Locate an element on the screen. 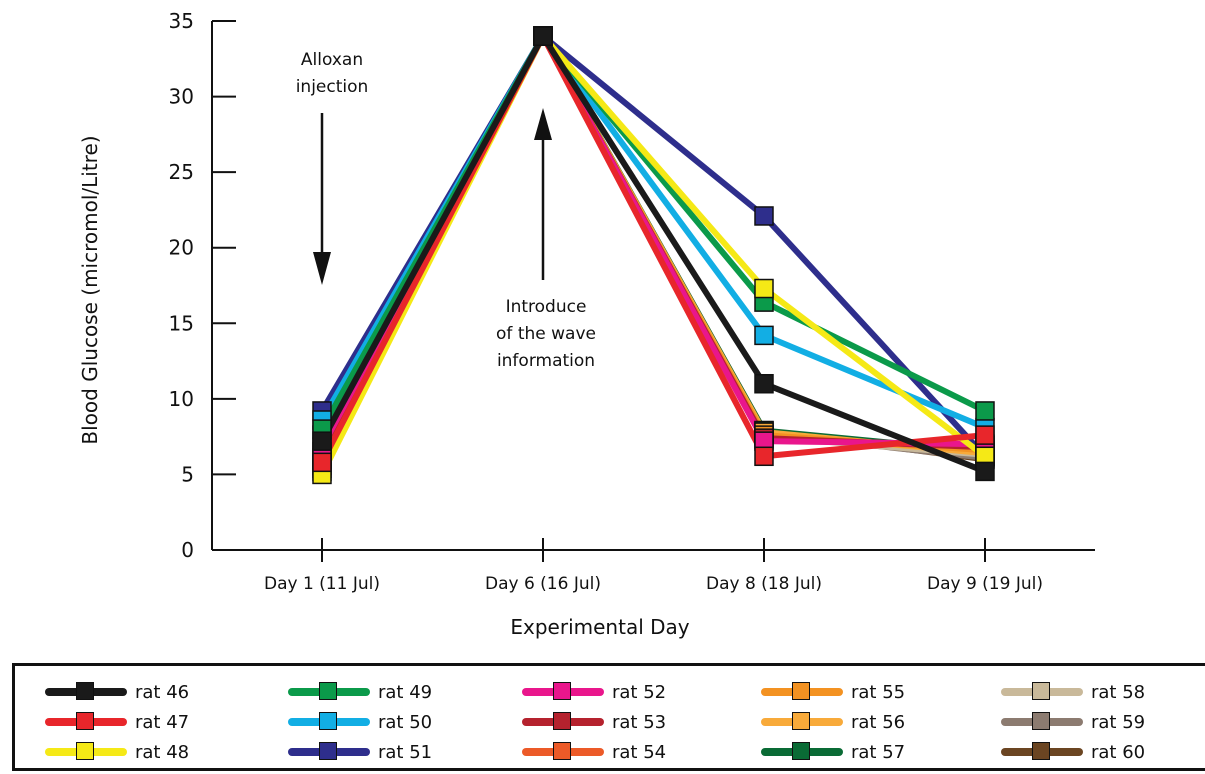  legend-item: rat 60 is located at coordinates (1073, 752).